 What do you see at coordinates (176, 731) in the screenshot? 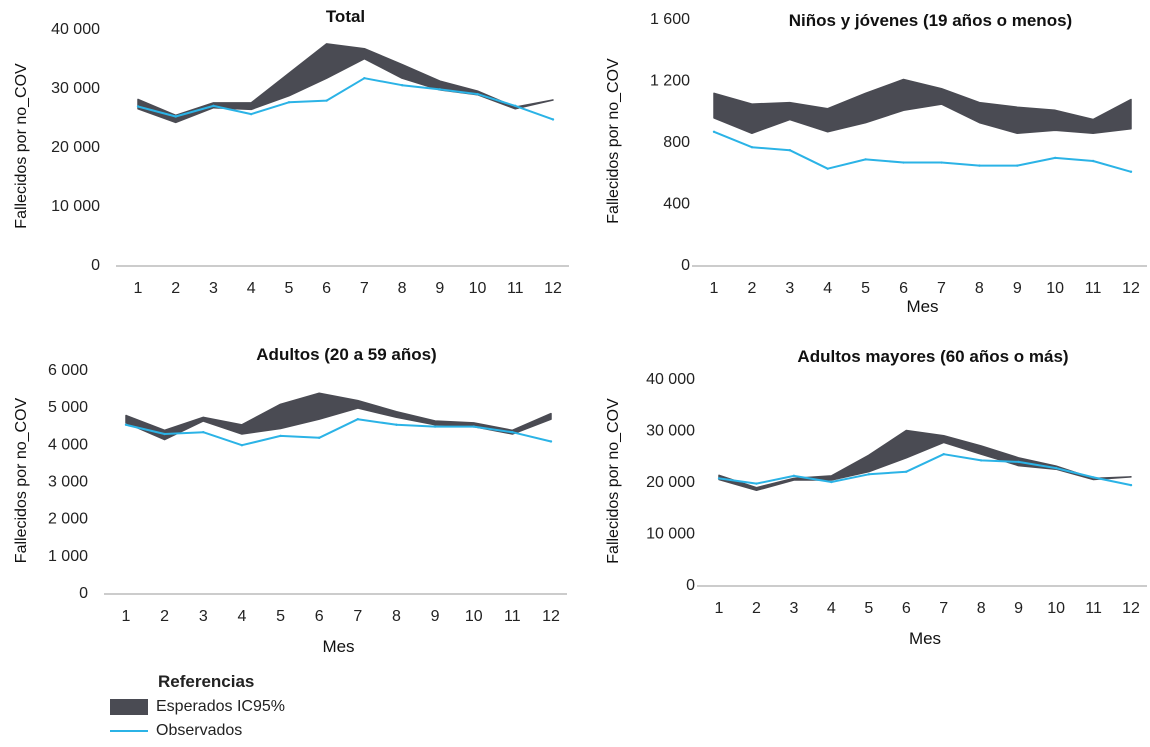
I see `legend-item-observed: Observados` at bounding box center [176, 731].